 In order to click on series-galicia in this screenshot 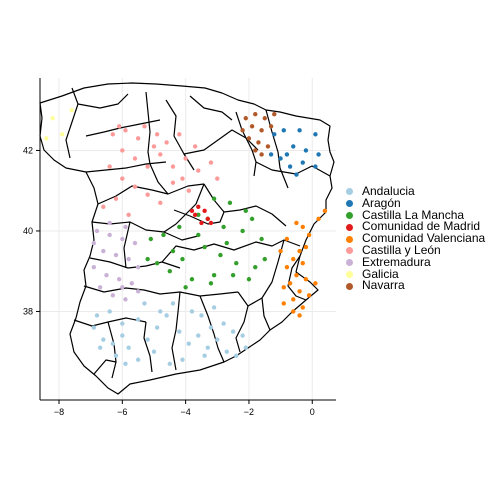, I will do `click(59, 124)`.